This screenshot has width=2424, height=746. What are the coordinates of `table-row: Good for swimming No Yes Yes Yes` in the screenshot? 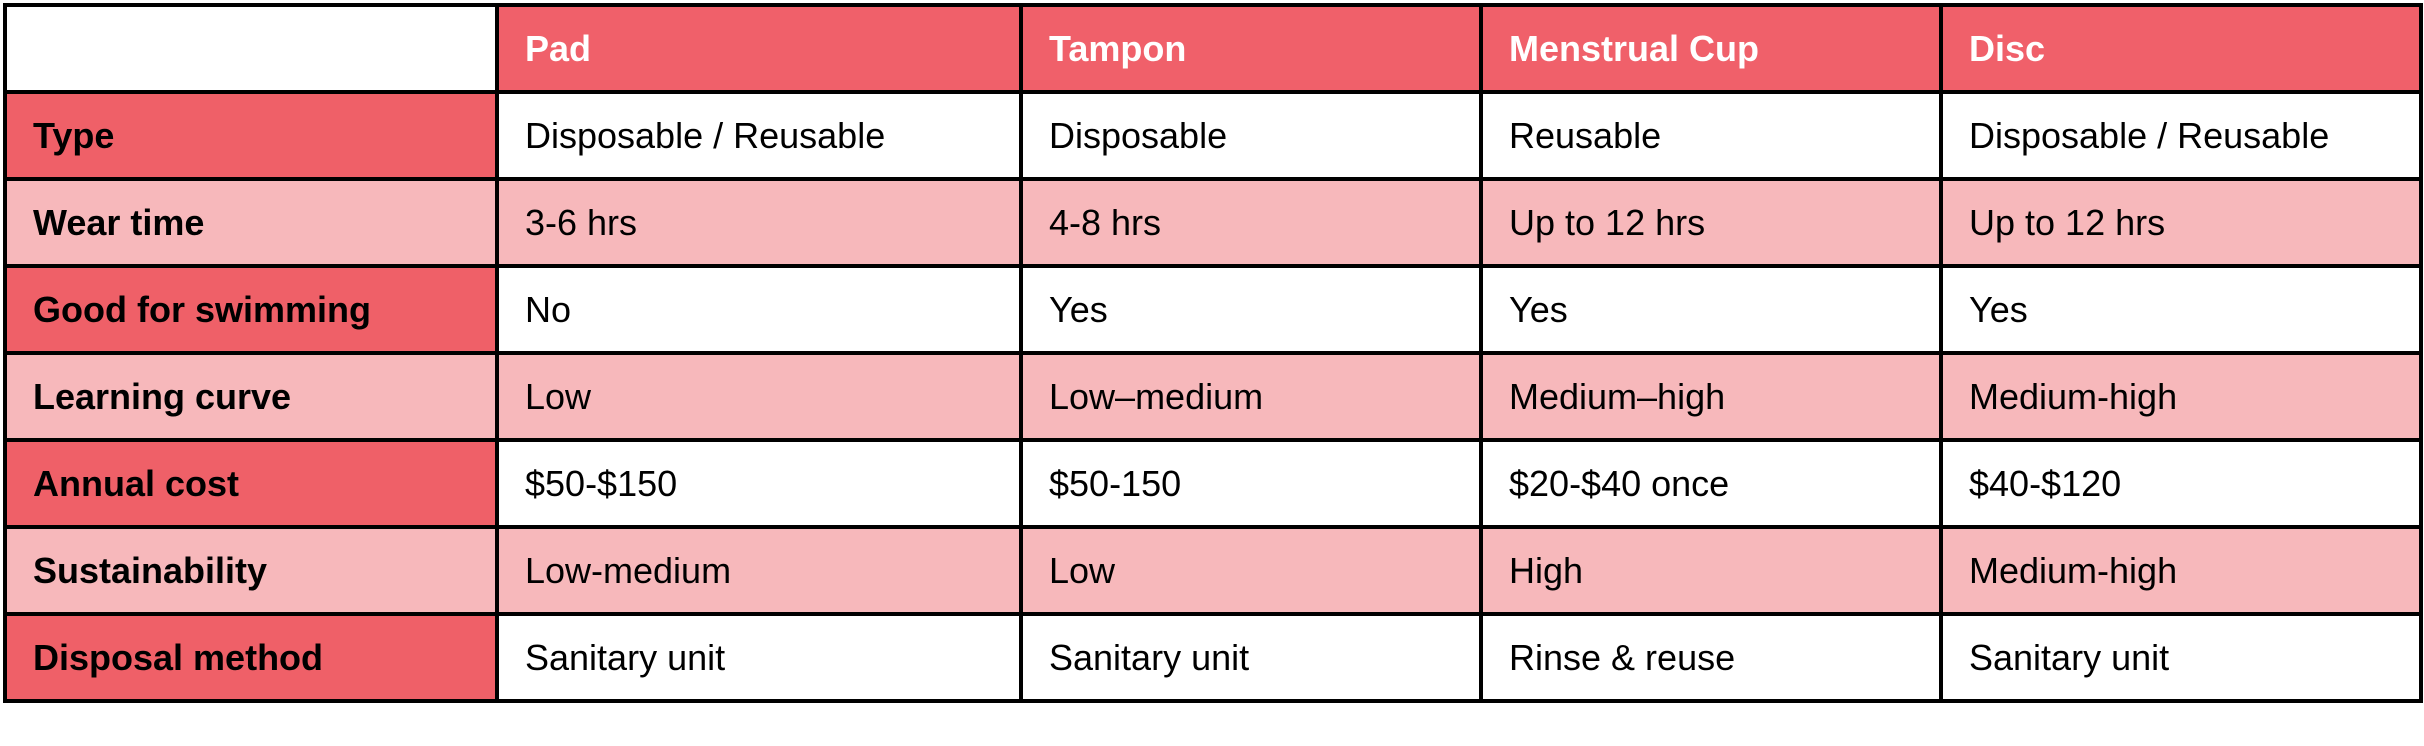 It's located at (1213, 309).